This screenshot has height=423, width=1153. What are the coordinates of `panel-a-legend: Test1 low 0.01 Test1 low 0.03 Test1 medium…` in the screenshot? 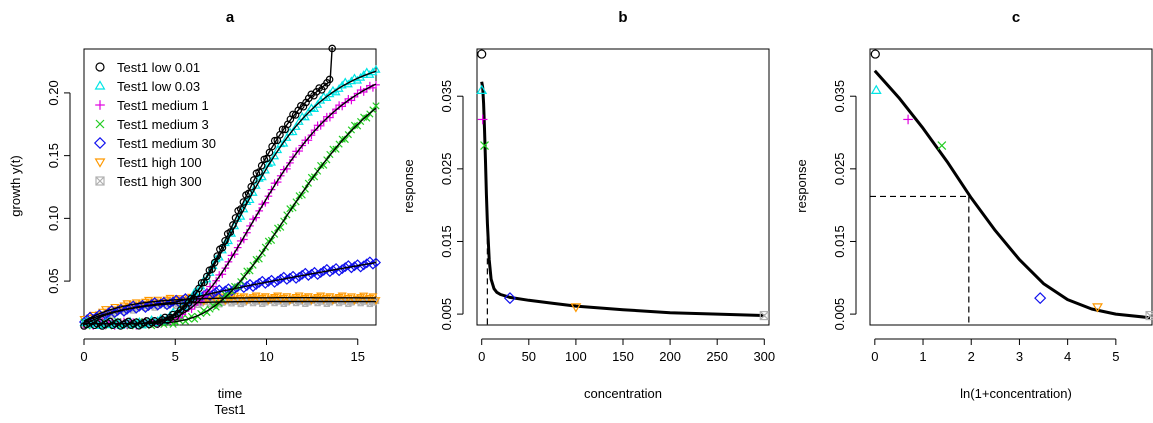 It's located at (154, 124).